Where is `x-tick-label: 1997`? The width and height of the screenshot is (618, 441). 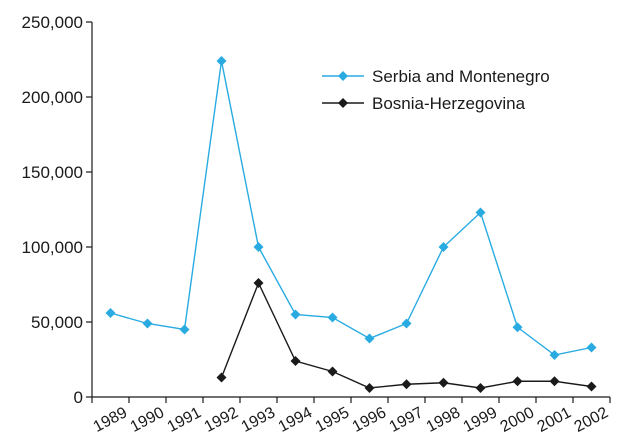
x-tick-label: 1997 is located at coordinates (406, 420).